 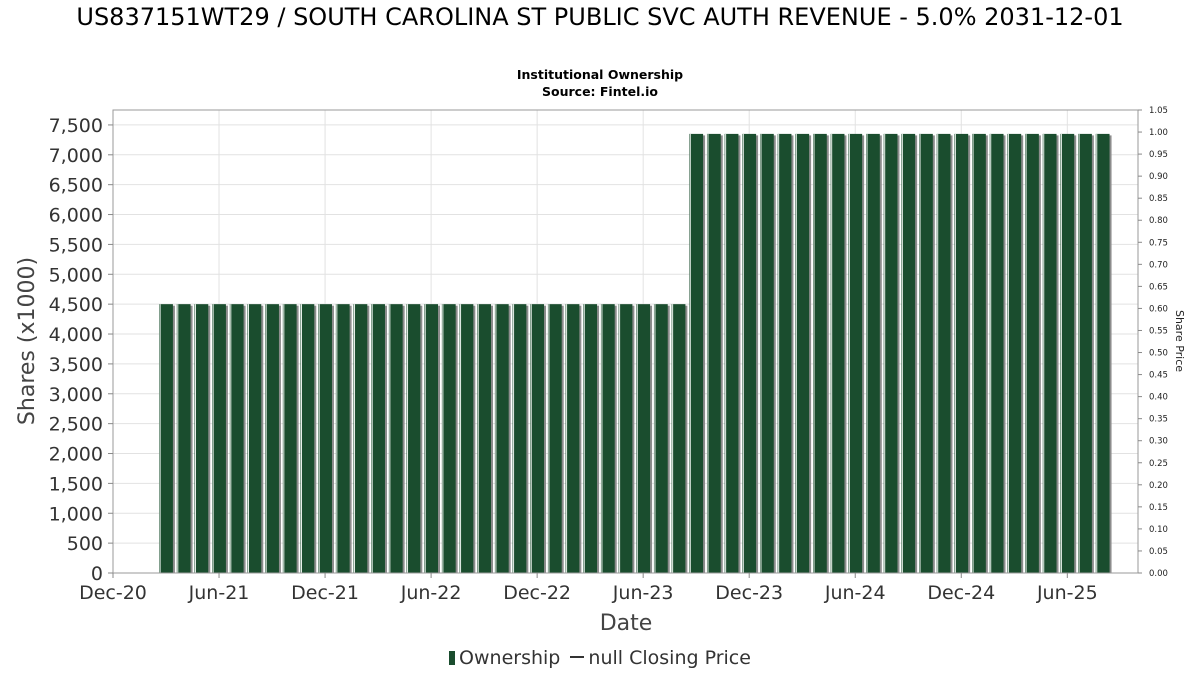 What do you see at coordinates (1158, 508) in the screenshot?
I see `y2-tick-label: 0.15` at bounding box center [1158, 508].